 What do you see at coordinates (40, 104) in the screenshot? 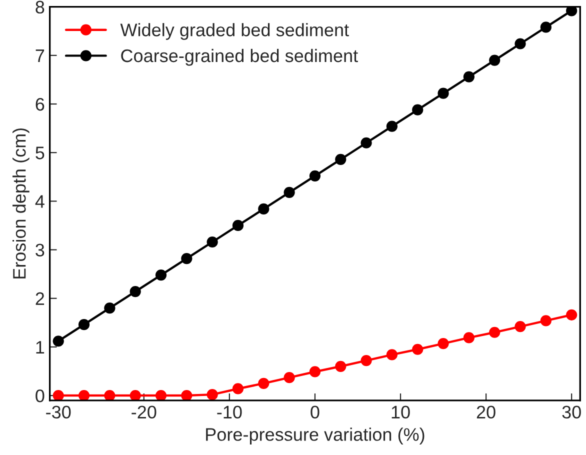
I see `y-tick-label: 6` at bounding box center [40, 104].